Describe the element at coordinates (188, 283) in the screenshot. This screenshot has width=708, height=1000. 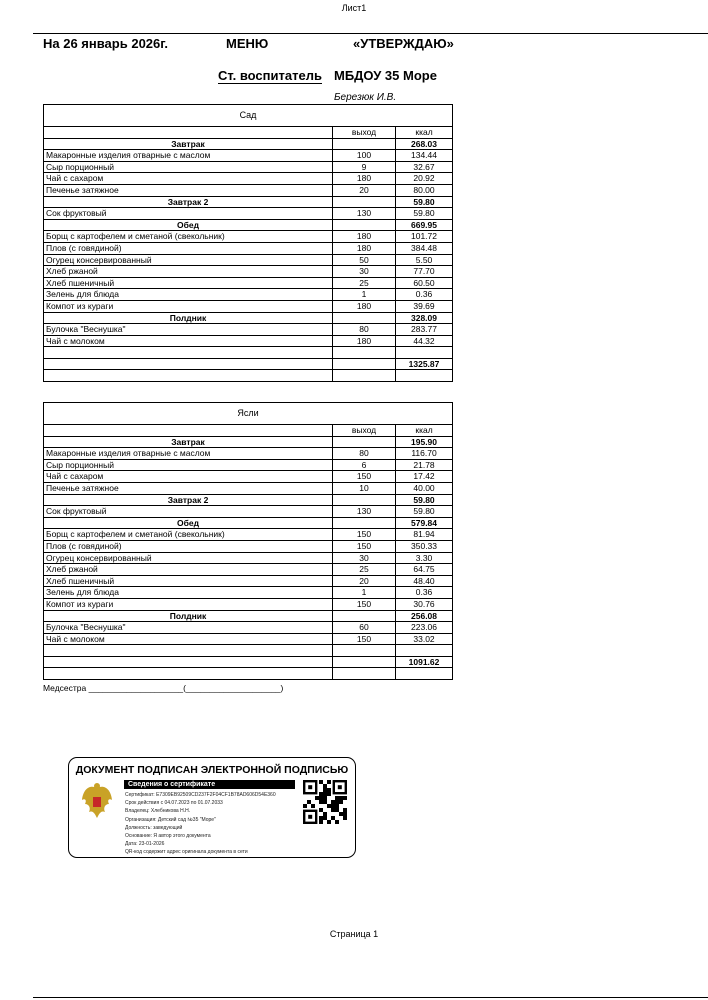
I see `dish-name: Хлеб пшеничный` at that location.